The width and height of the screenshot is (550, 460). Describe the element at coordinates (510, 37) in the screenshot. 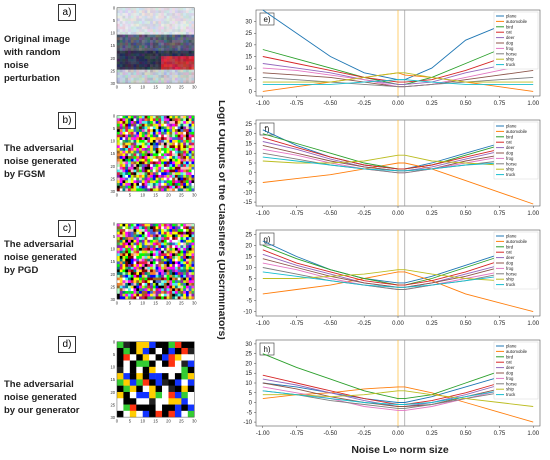

I see `legend-entry: deer` at that location.